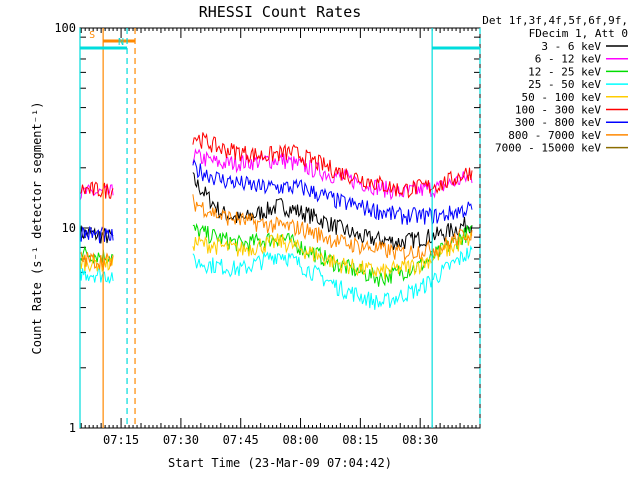 This screenshot has width=640, height=480. Describe the element at coordinates (558, 122) in the screenshot. I see `legend-label: 300 - 800 keV` at that location.